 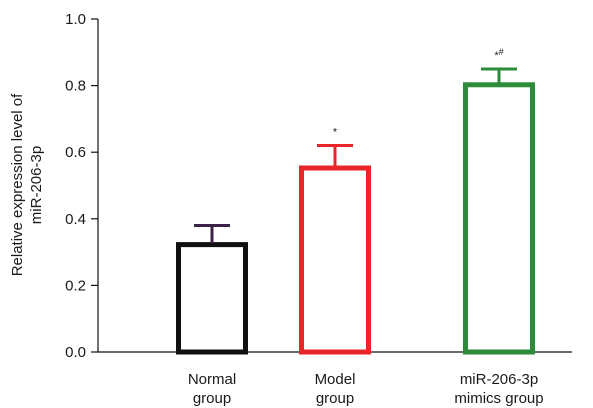 What do you see at coordinates (212, 379) in the screenshot?
I see `x-category-label: Normal` at bounding box center [212, 379].